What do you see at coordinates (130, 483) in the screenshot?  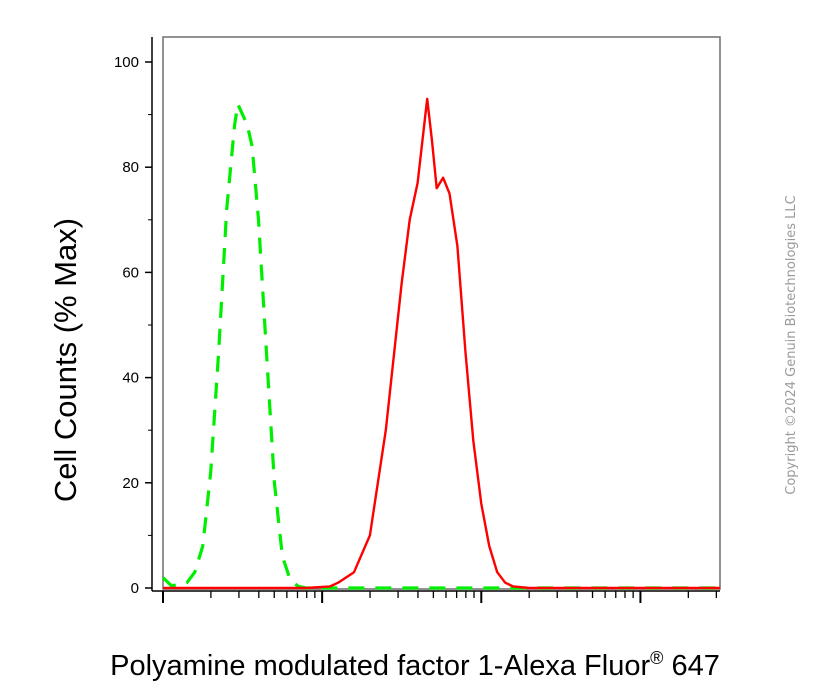 I see `y-tick-label: 20` at bounding box center [130, 483].